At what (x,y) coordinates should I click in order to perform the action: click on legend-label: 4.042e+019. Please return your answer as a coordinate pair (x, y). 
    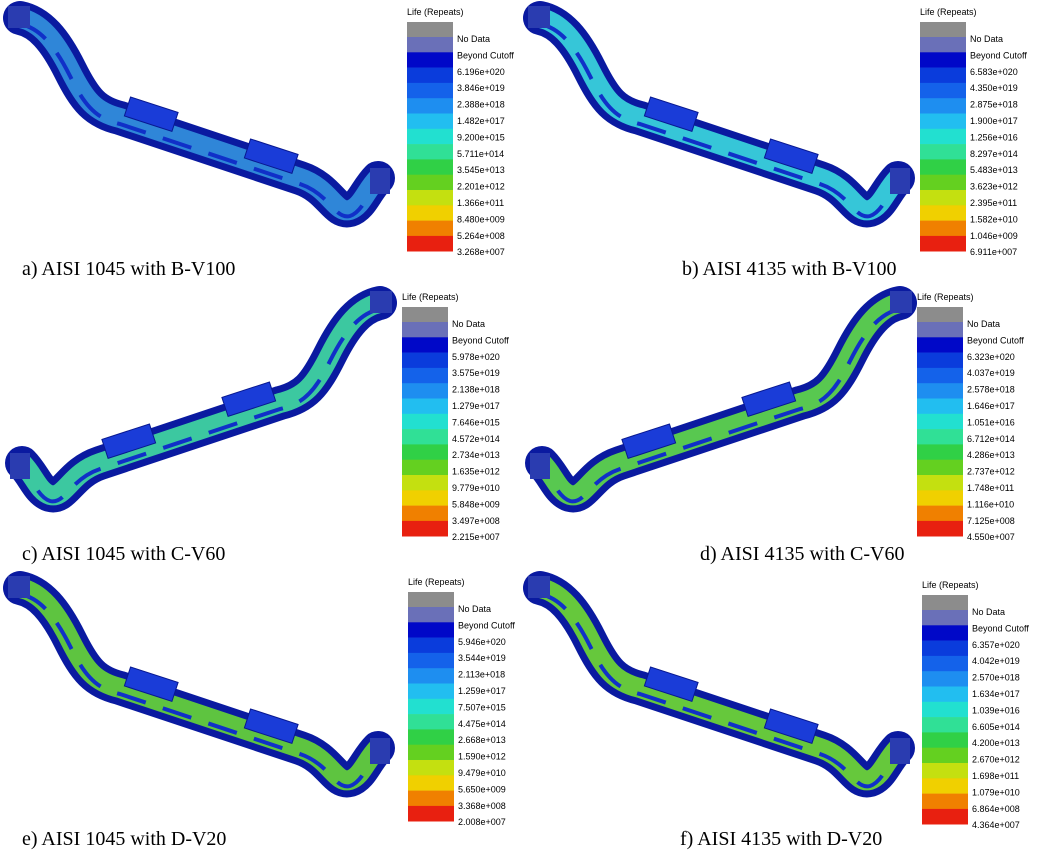
    Looking at the image, I should click on (996, 661).